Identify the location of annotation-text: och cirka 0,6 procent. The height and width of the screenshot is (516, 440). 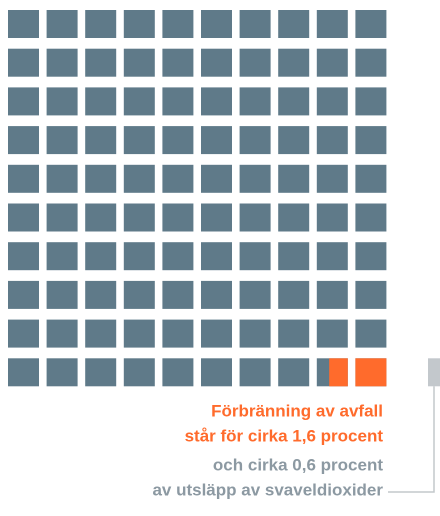
(298, 464).